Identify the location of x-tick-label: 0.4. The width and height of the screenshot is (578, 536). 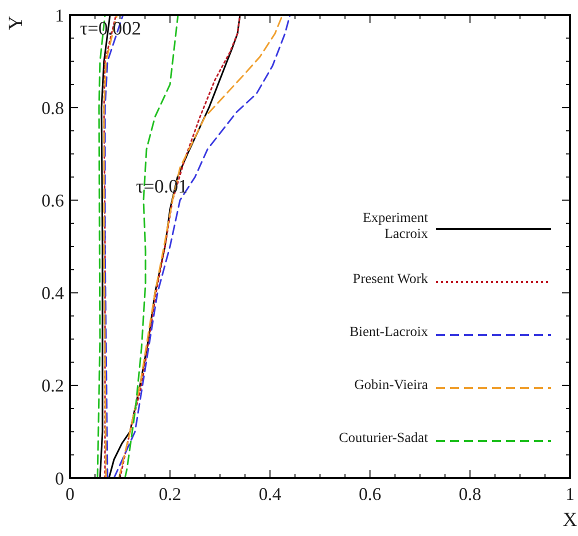
(270, 494).